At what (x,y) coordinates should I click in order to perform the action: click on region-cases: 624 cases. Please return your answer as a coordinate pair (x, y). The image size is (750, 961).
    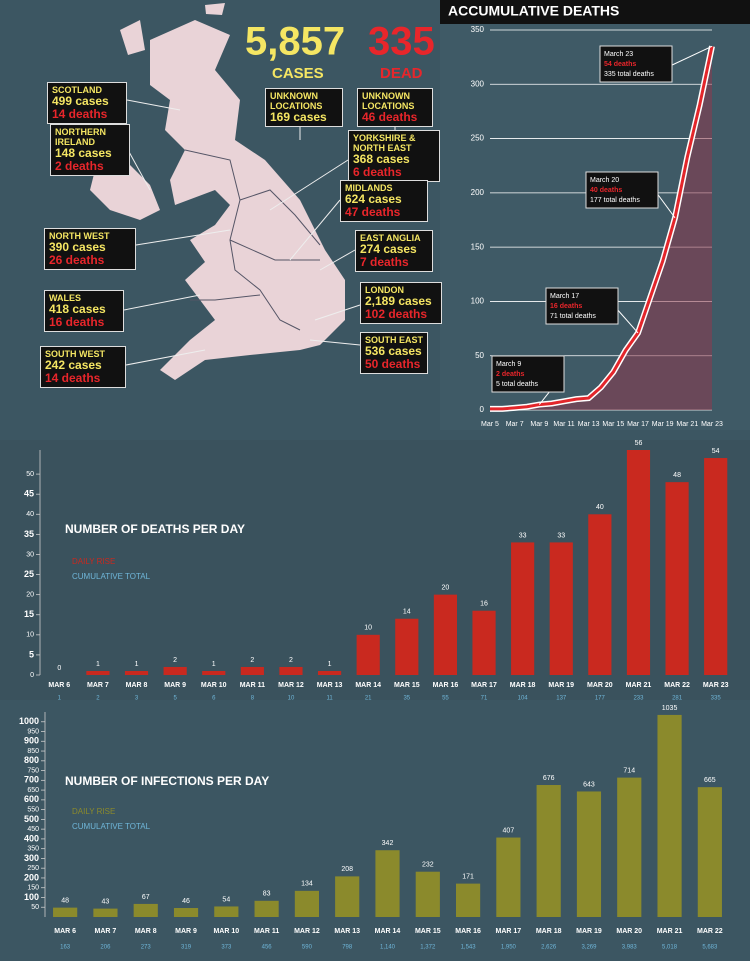
    Looking at the image, I should click on (373, 199).